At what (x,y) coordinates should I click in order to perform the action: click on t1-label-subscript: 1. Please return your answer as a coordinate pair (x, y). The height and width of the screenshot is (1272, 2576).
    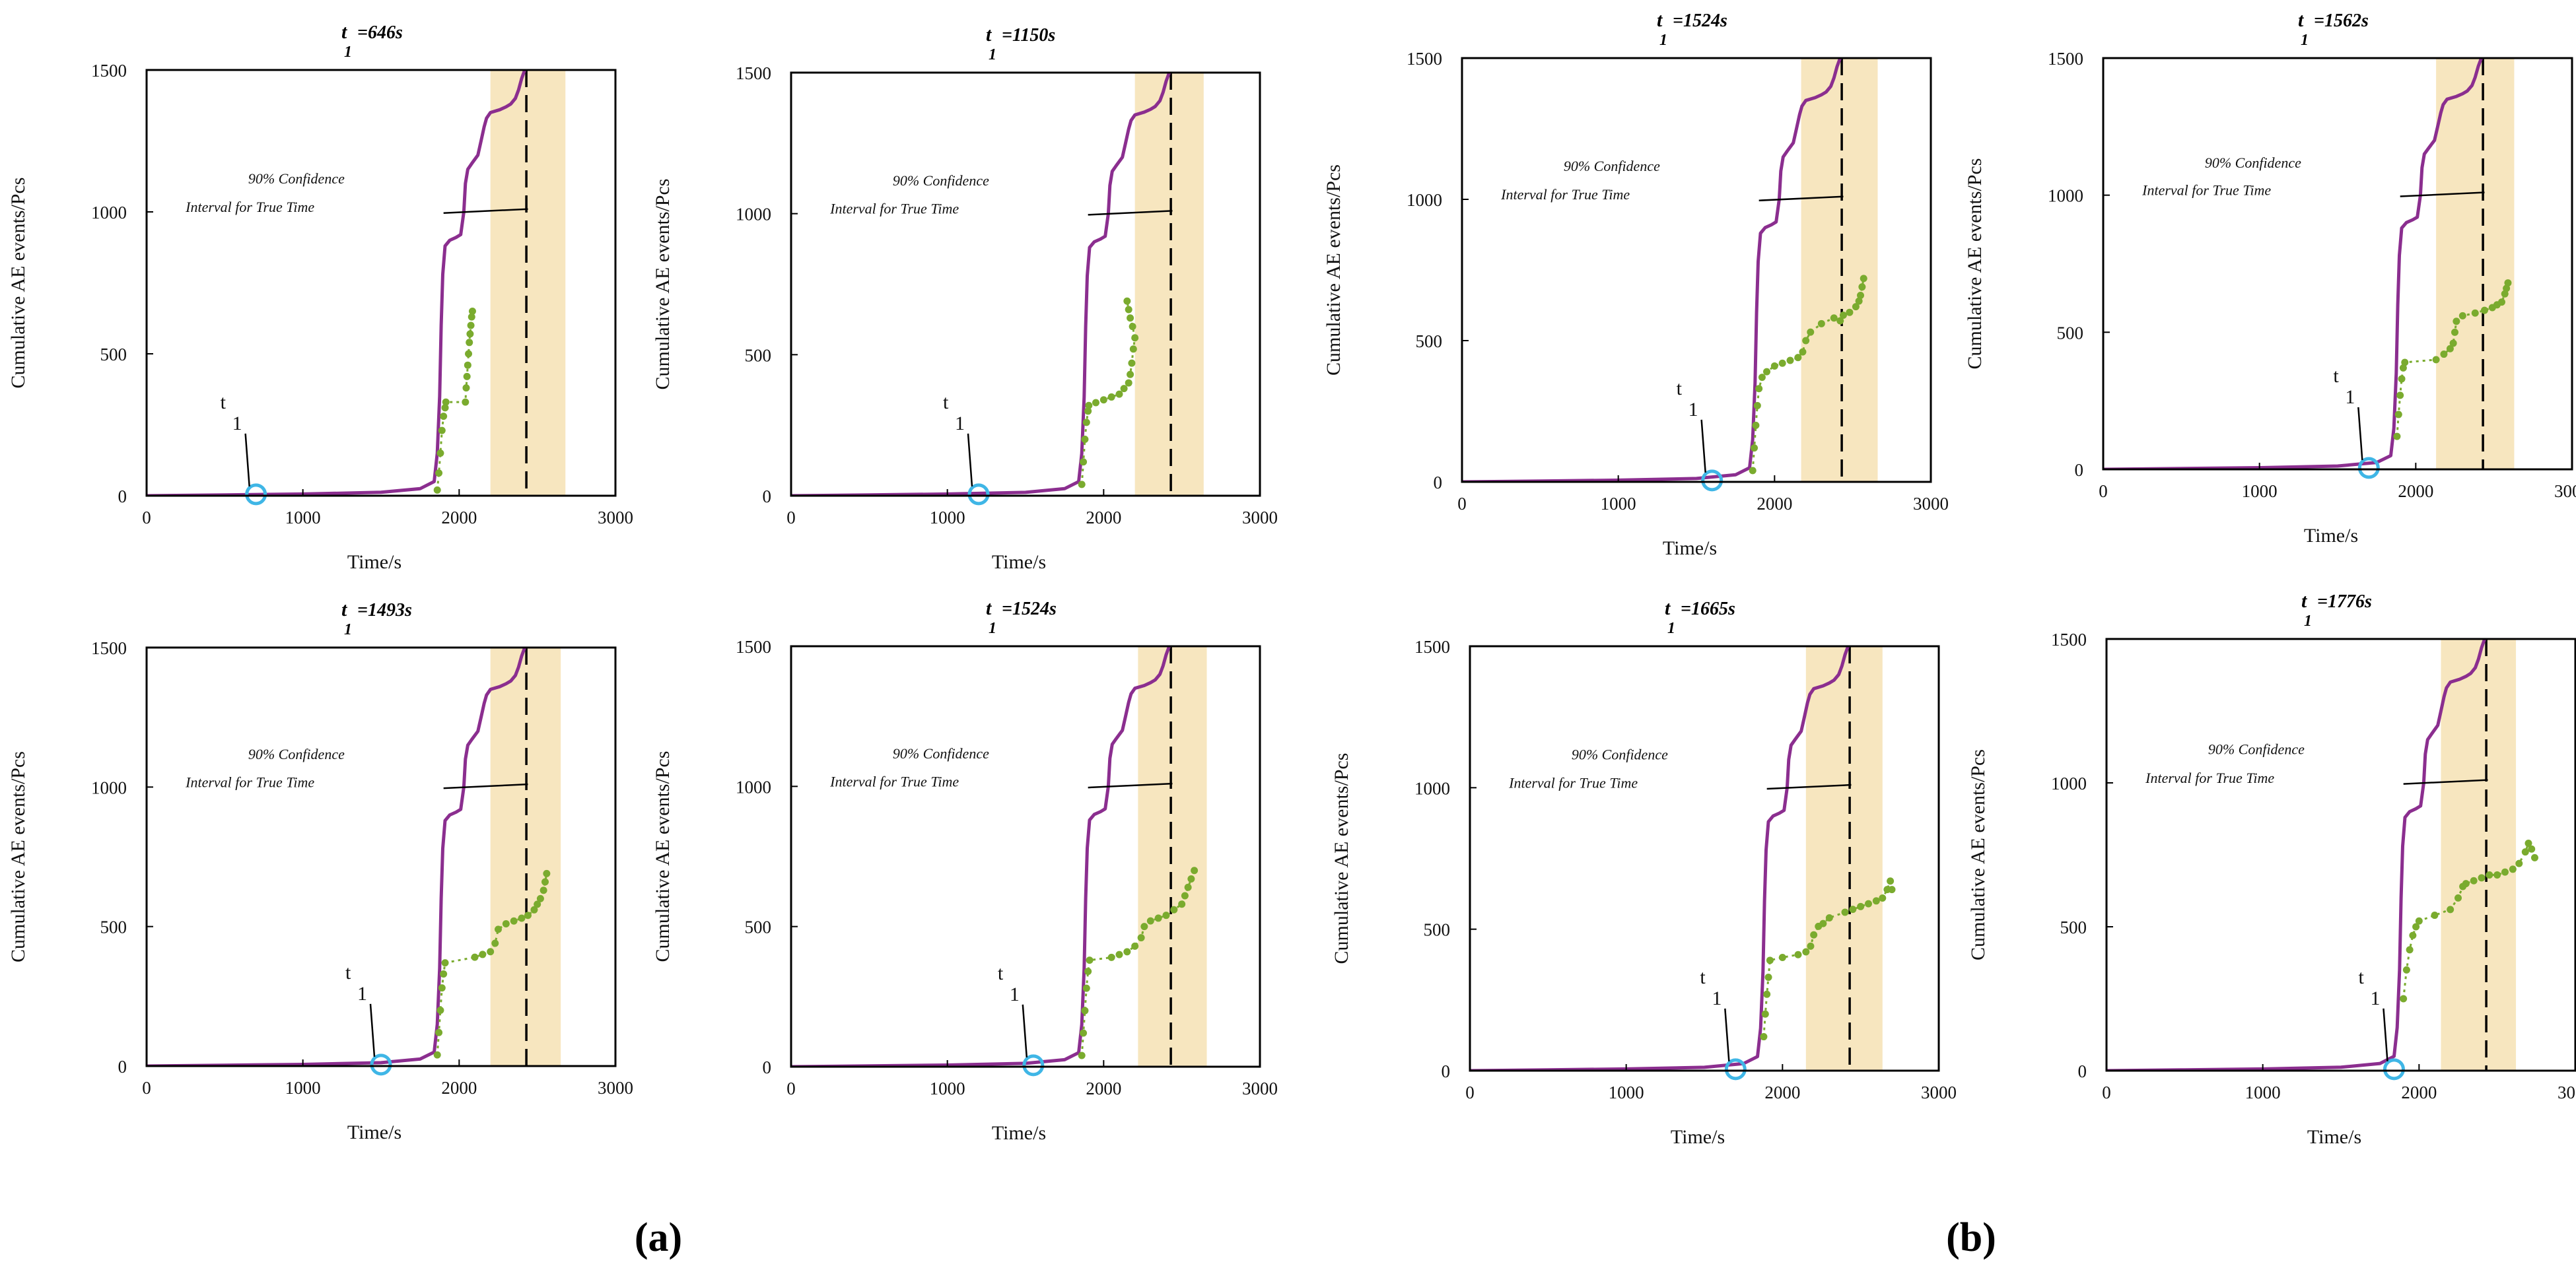
    Looking at the image, I should click on (1015, 994).